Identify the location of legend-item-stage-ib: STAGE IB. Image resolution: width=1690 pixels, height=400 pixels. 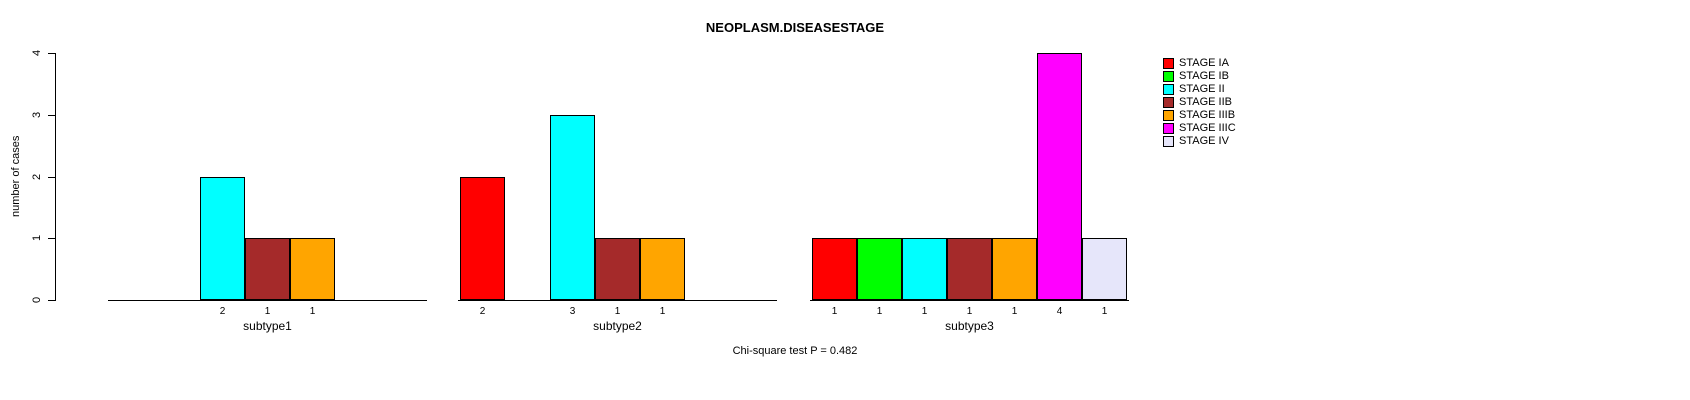
(1199, 76).